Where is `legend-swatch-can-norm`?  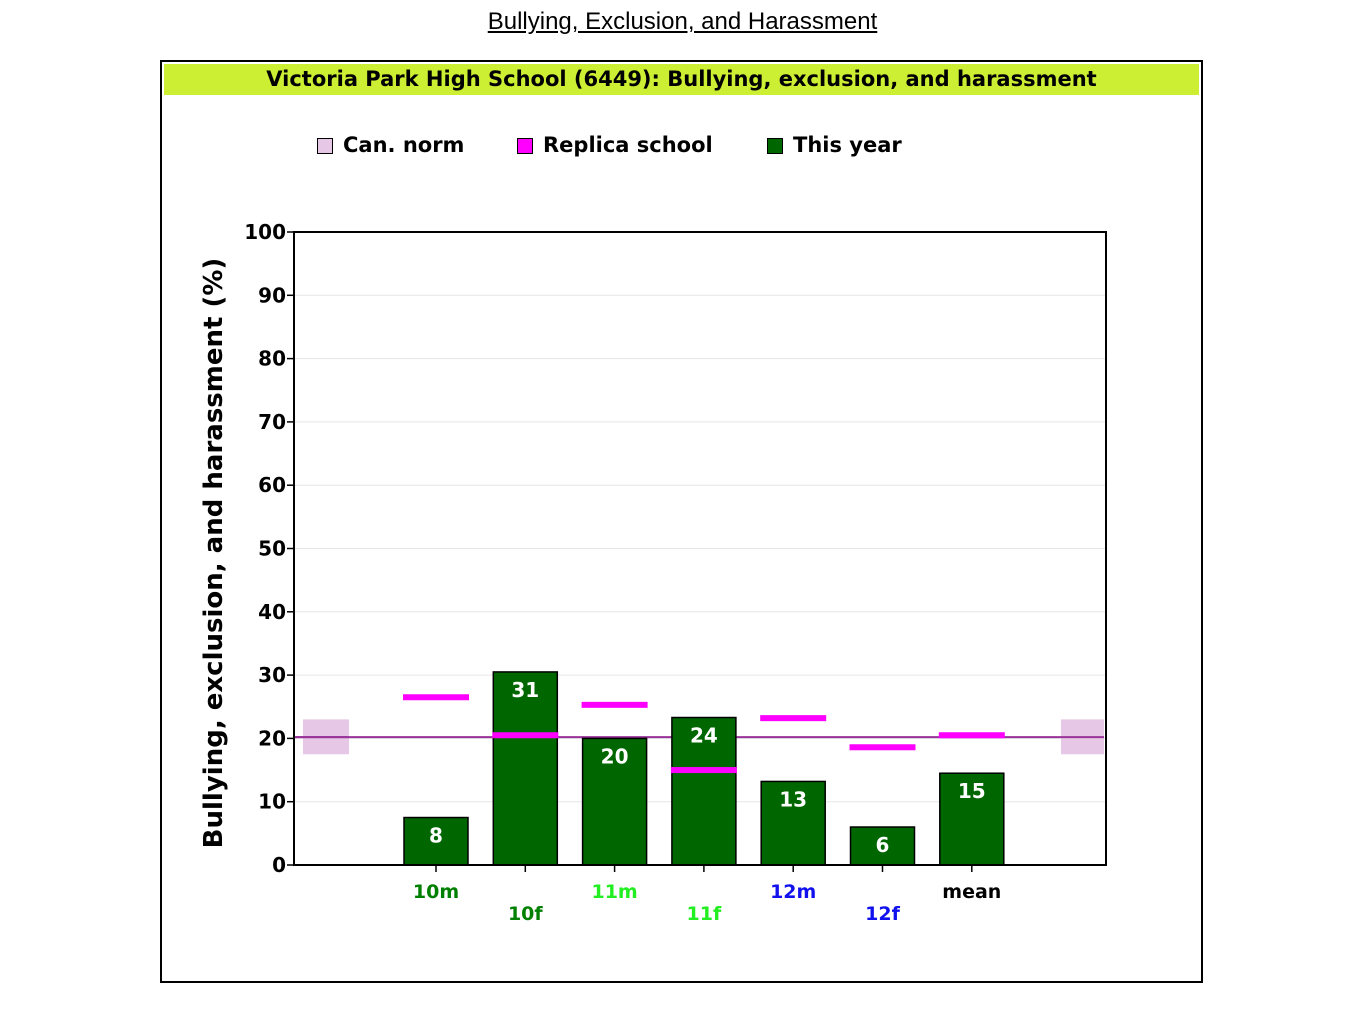 legend-swatch-can-norm is located at coordinates (325, 146).